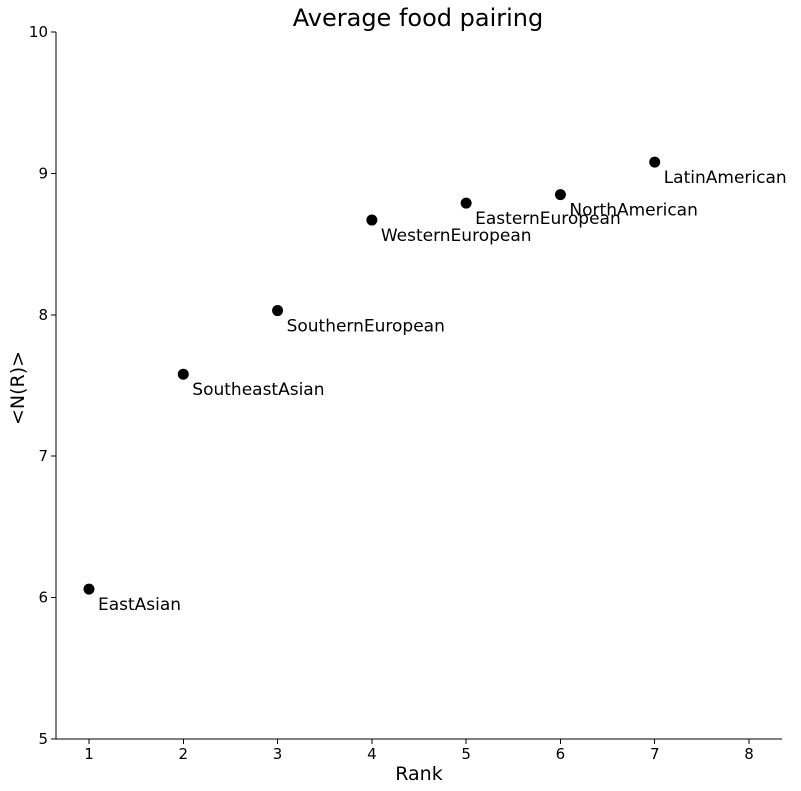 The height and width of the screenshot is (791, 801). Describe the element at coordinates (633, 211) in the screenshot. I see `data-point-label: NorthAmerican` at that location.